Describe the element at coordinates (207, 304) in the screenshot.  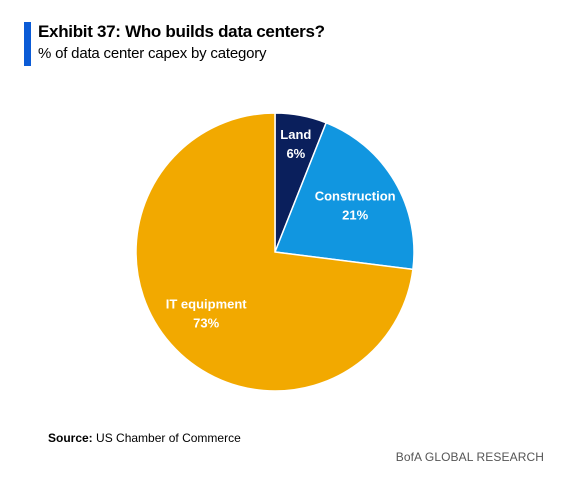
I see `slice-label-it-equipment: IT equipment` at that location.